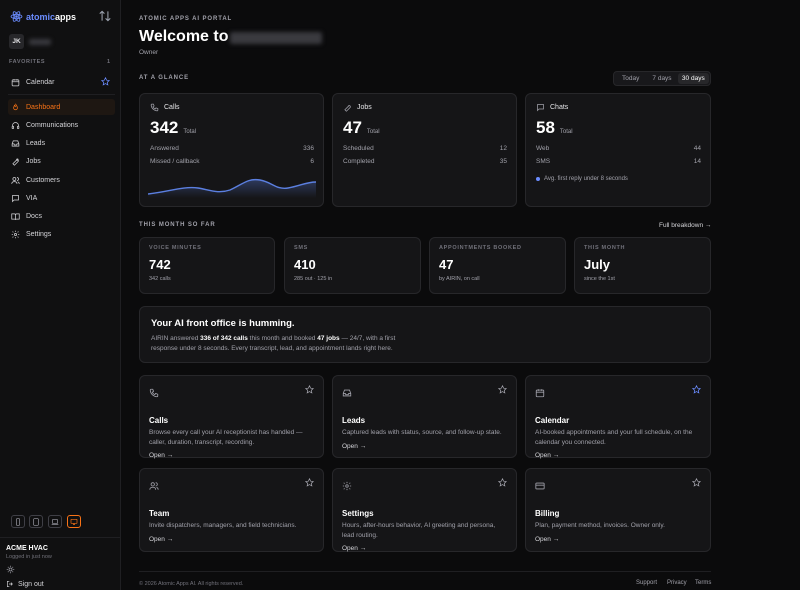  Describe the element at coordinates (61, 180) in the screenshot. I see `sidebar-item-customers: Customers` at that location.